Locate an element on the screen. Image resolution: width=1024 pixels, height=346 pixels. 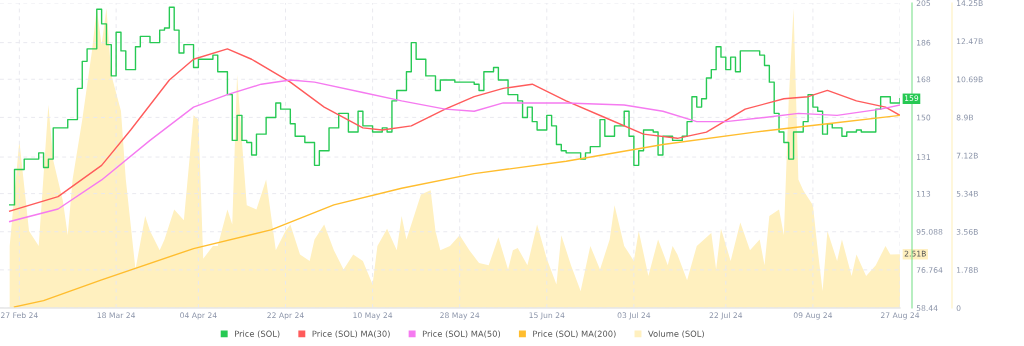
legend-label: Price (SOL) MA(30) is located at coordinates (351, 334).